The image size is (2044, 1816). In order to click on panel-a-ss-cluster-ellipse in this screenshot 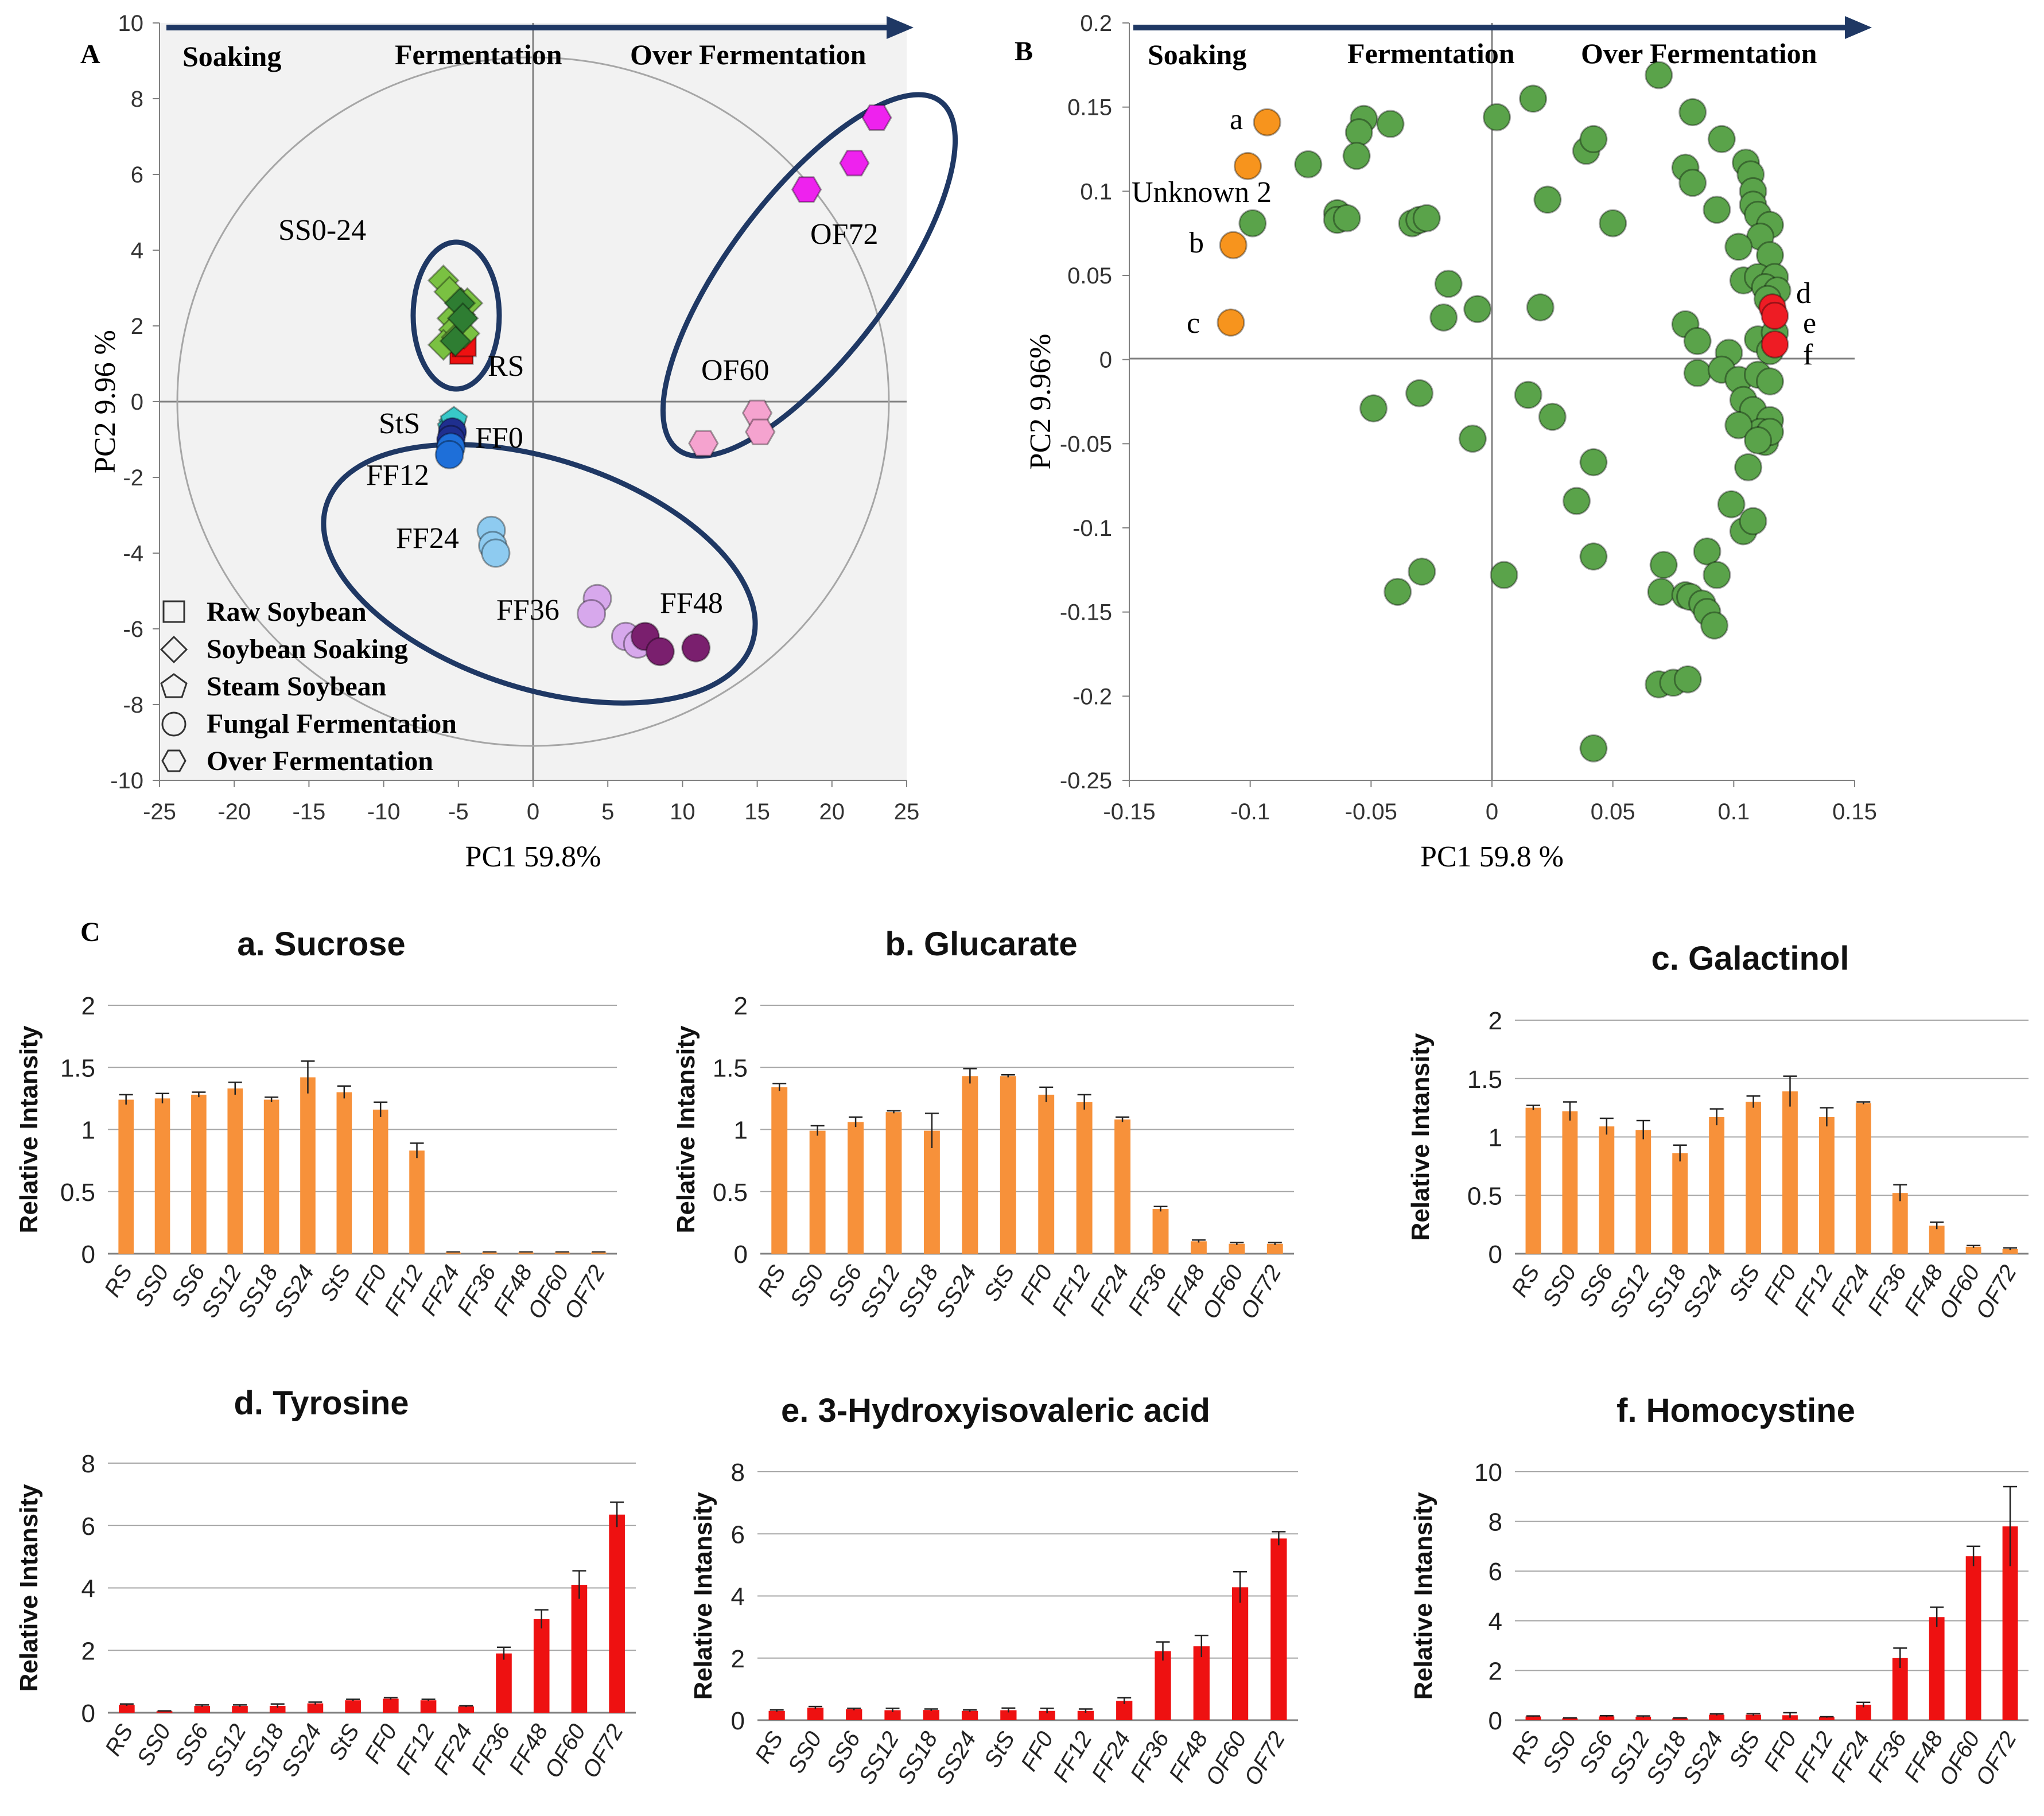, I will do `click(456, 316)`.